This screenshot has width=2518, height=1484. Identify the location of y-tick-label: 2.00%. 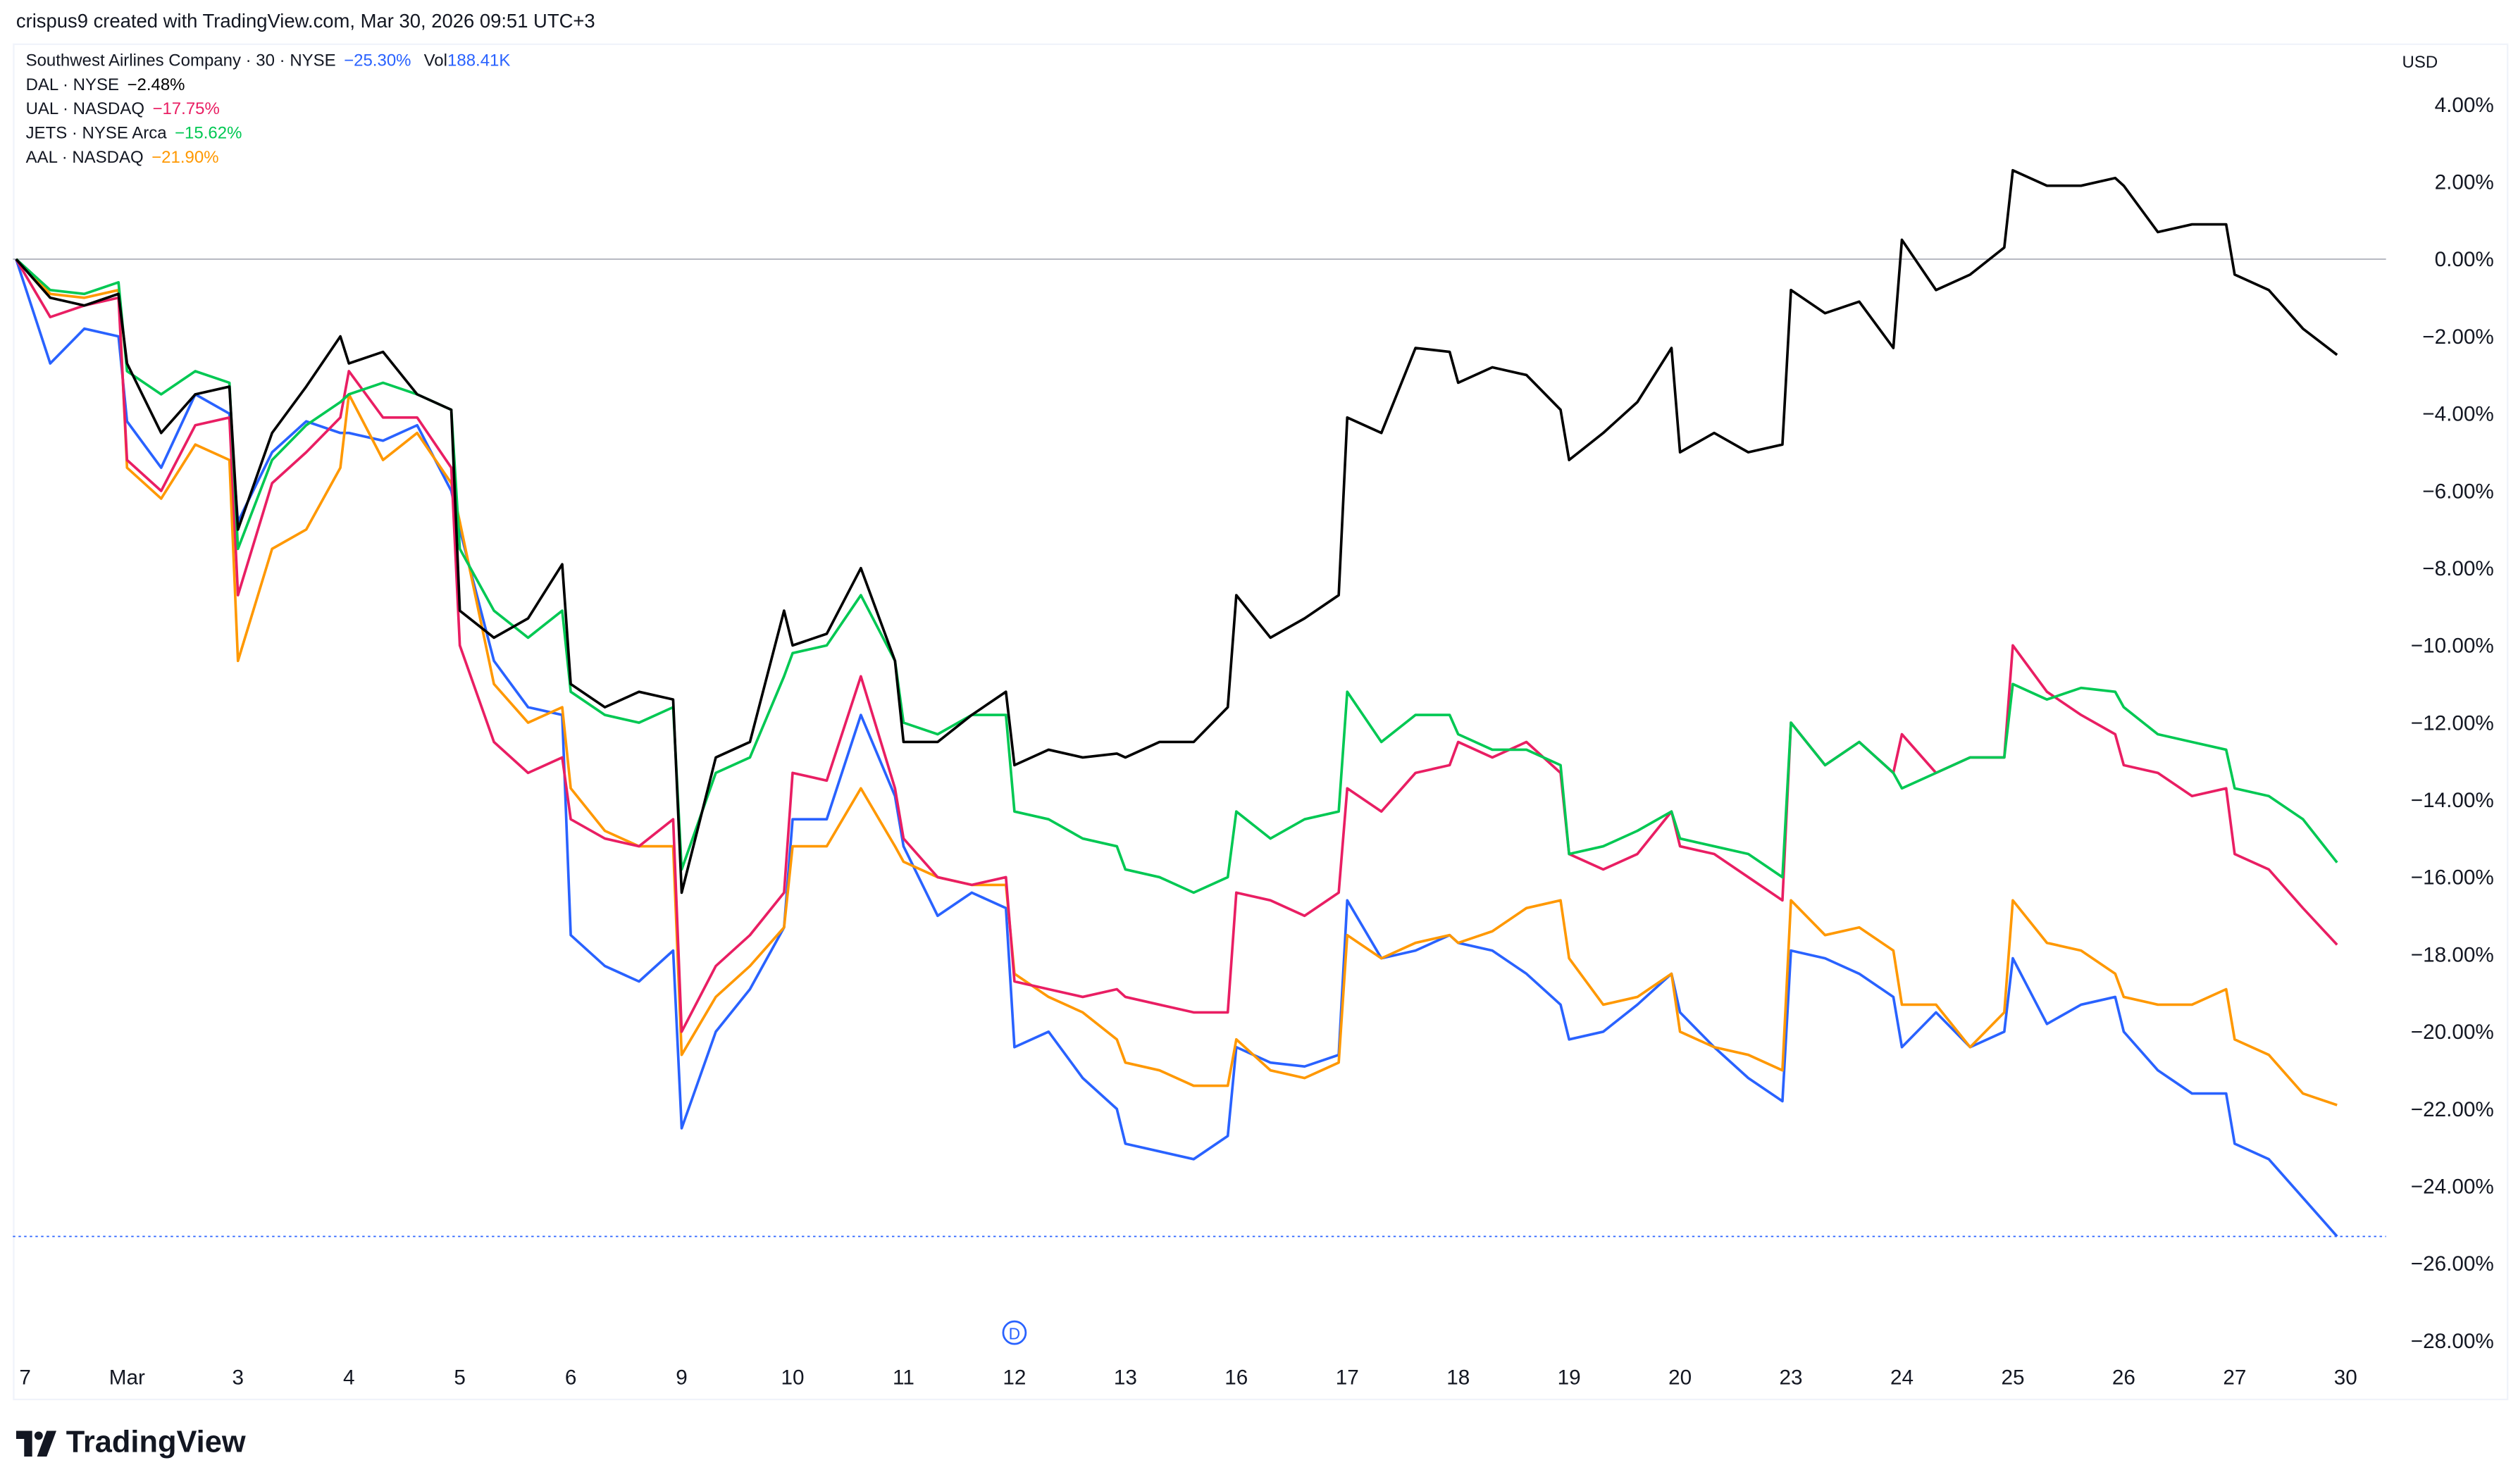
(2464, 182).